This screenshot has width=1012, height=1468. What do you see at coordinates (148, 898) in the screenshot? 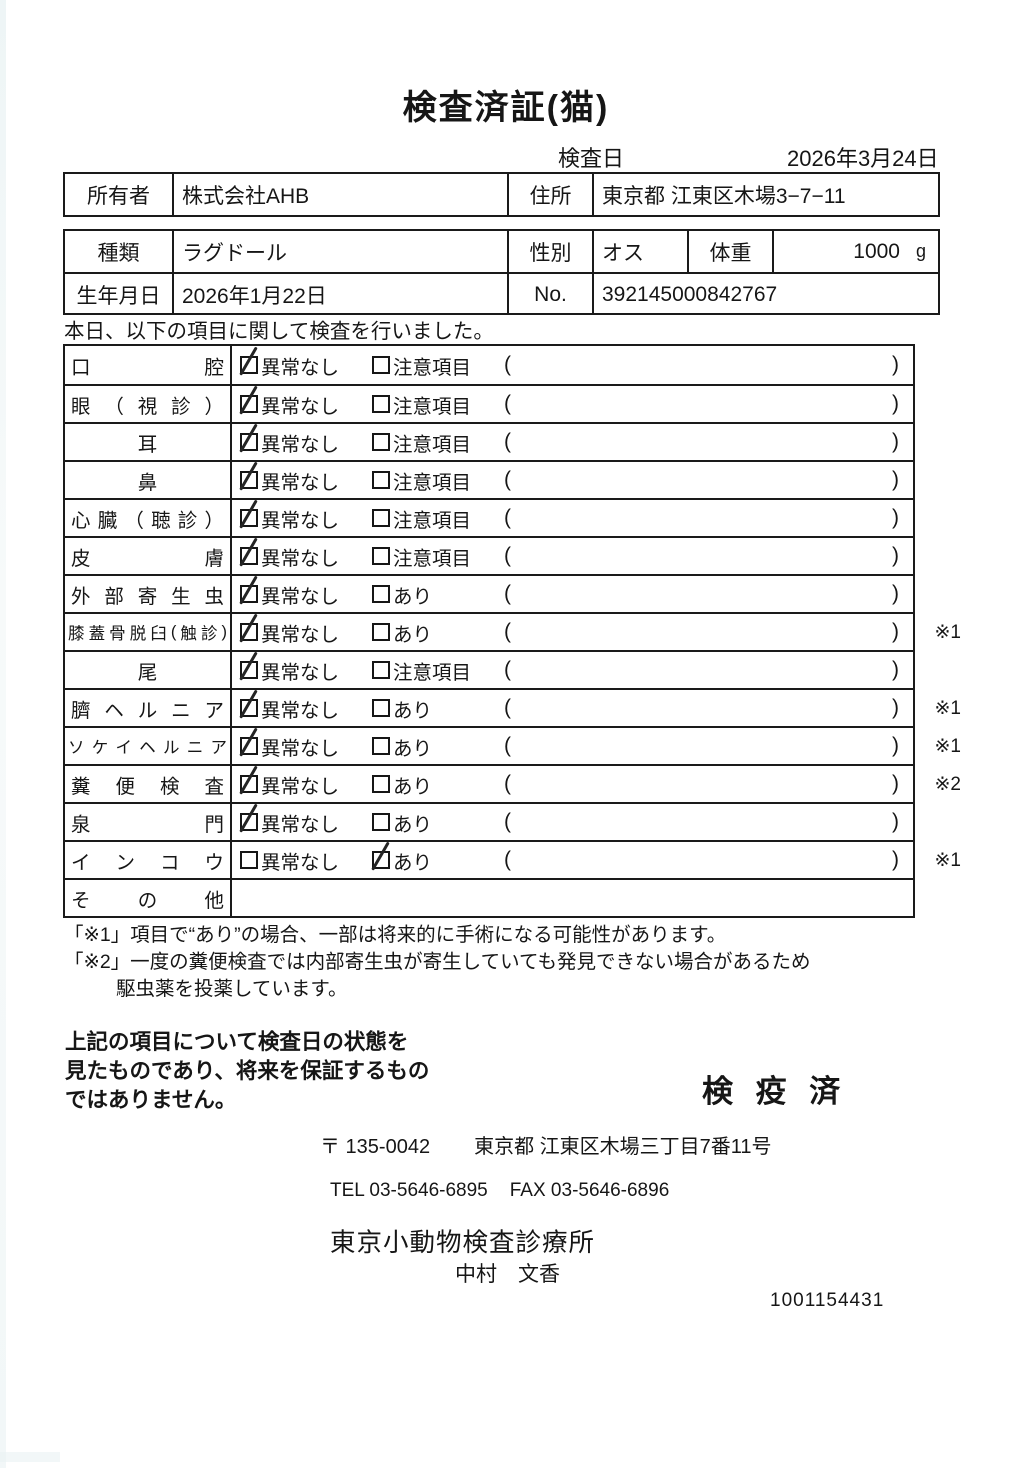
I see `exam-row-label: その他` at bounding box center [148, 898].